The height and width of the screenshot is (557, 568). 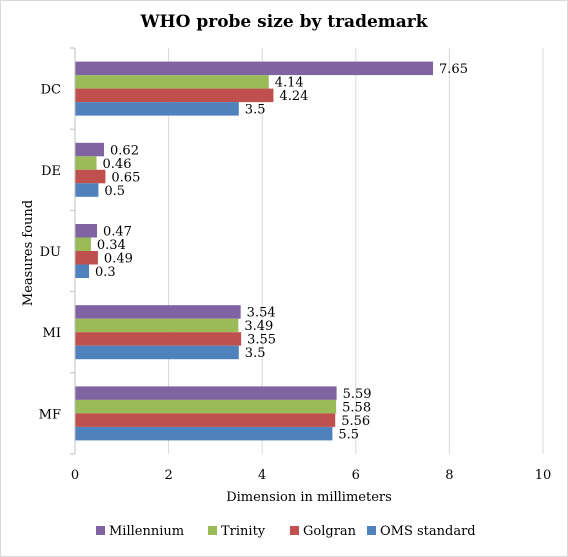 I want to click on x-tick-label-2: 4, so click(x=262, y=475).